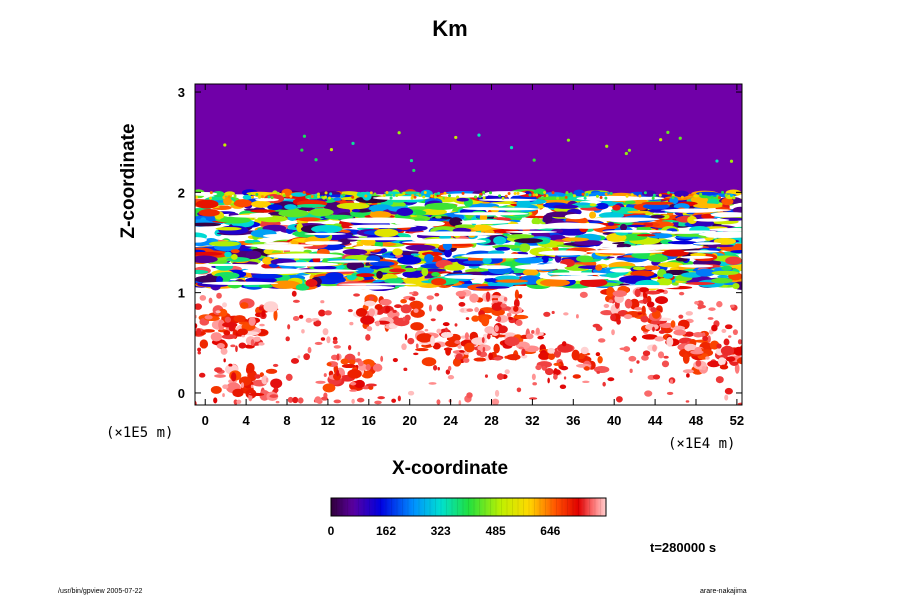  What do you see at coordinates (331, 531) in the screenshot?
I see `colorbar-tick-label: 0` at bounding box center [331, 531].